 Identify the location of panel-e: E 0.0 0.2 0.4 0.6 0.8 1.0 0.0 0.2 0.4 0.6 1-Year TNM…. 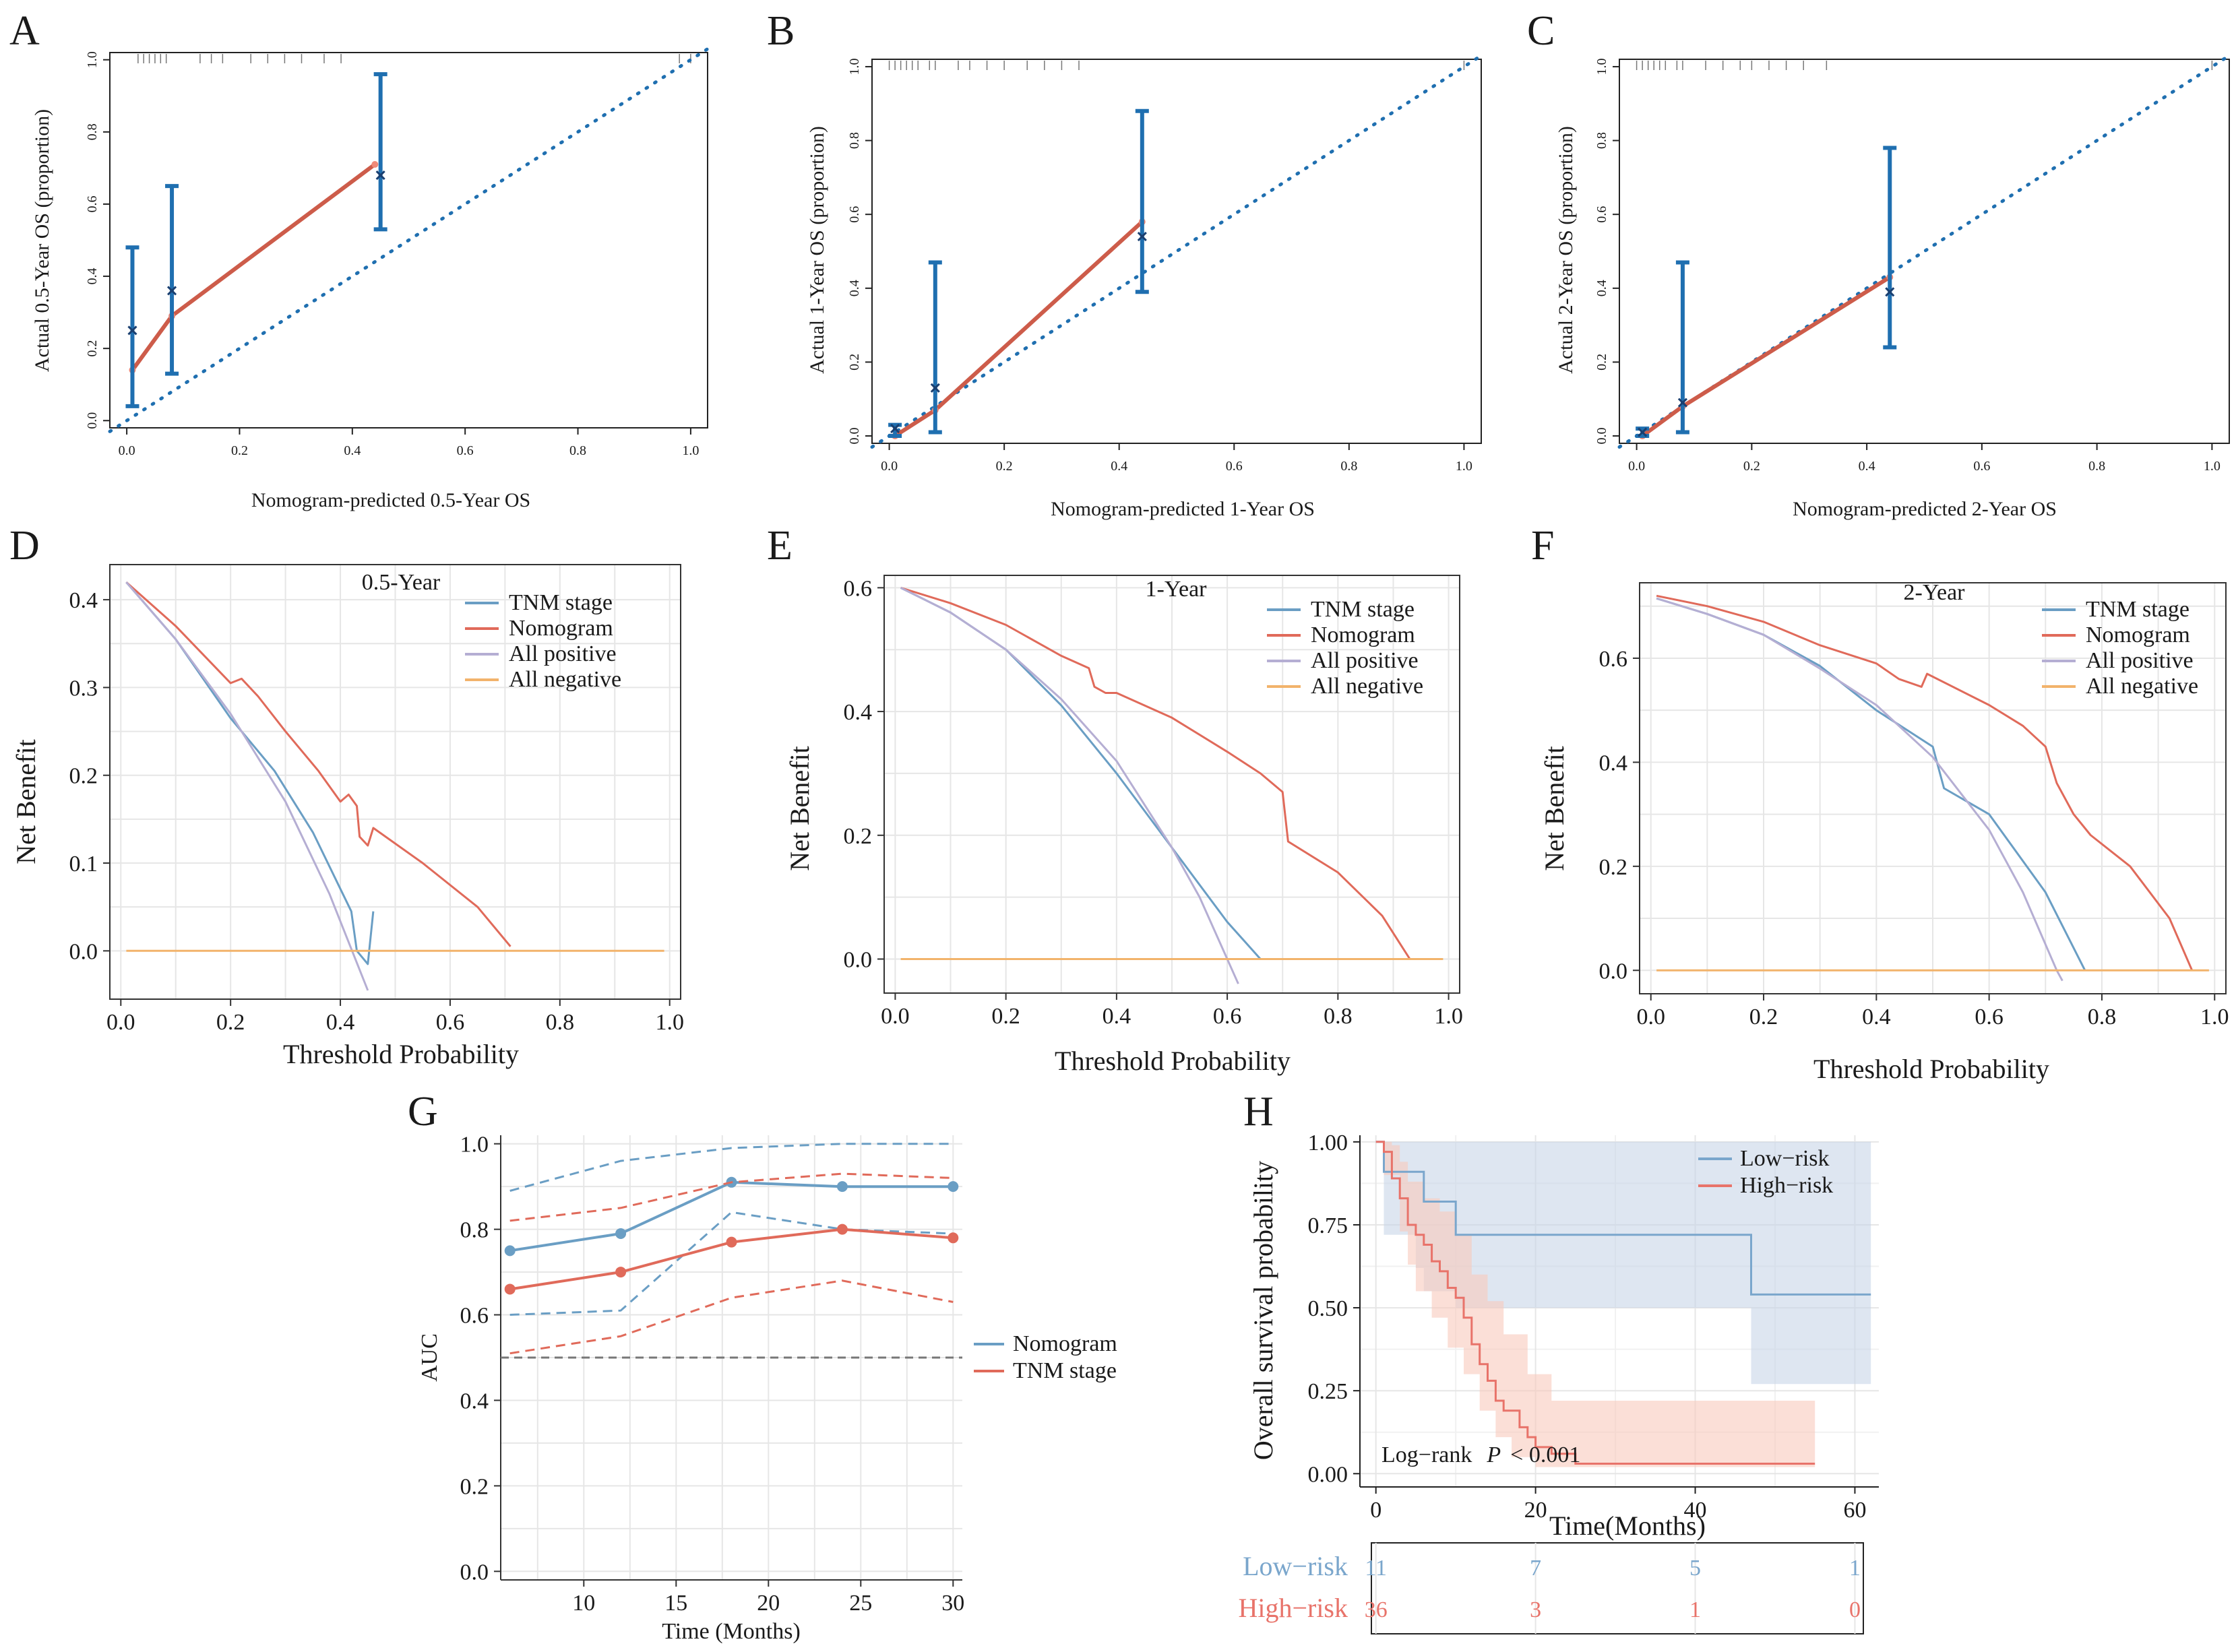
(1115, 799).